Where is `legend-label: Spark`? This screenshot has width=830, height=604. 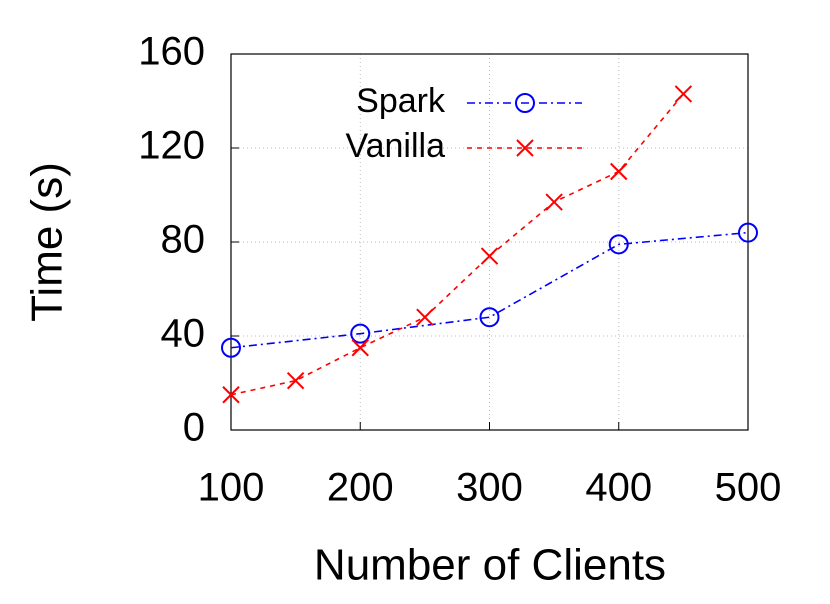 legend-label: Spark is located at coordinates (401, 101).